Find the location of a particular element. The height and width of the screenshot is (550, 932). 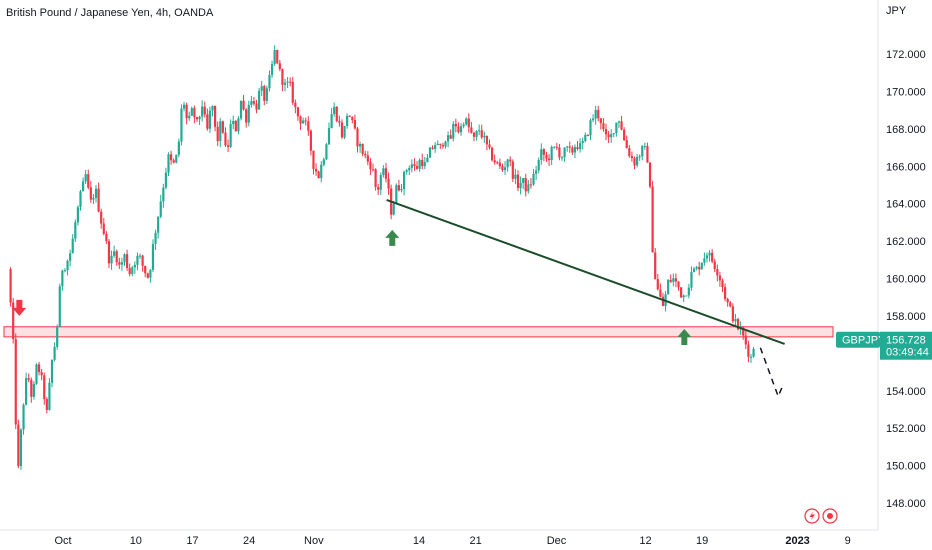

x-tick-label: Nov is located at coordinates (314, 541).